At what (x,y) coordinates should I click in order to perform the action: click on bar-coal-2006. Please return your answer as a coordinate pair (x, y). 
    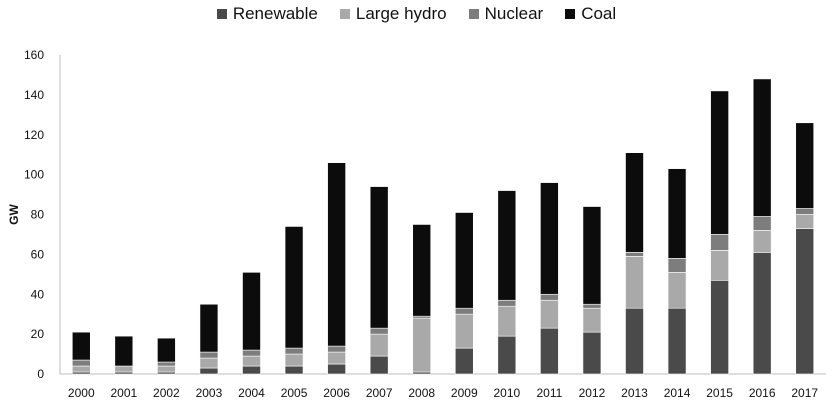
    Looking at the image, I should click on (336, 254).